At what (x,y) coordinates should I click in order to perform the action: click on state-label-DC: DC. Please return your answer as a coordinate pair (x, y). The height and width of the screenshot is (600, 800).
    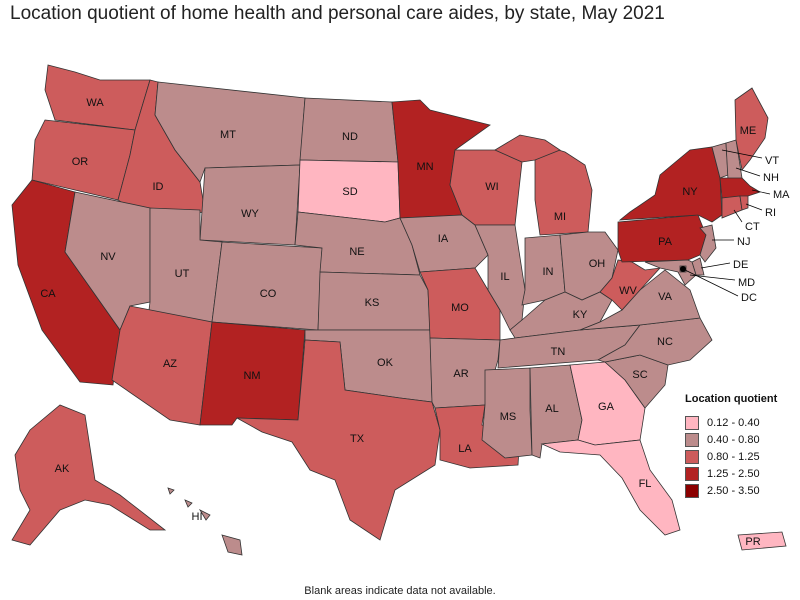
    Looking at the image, I should click on (749, 298).